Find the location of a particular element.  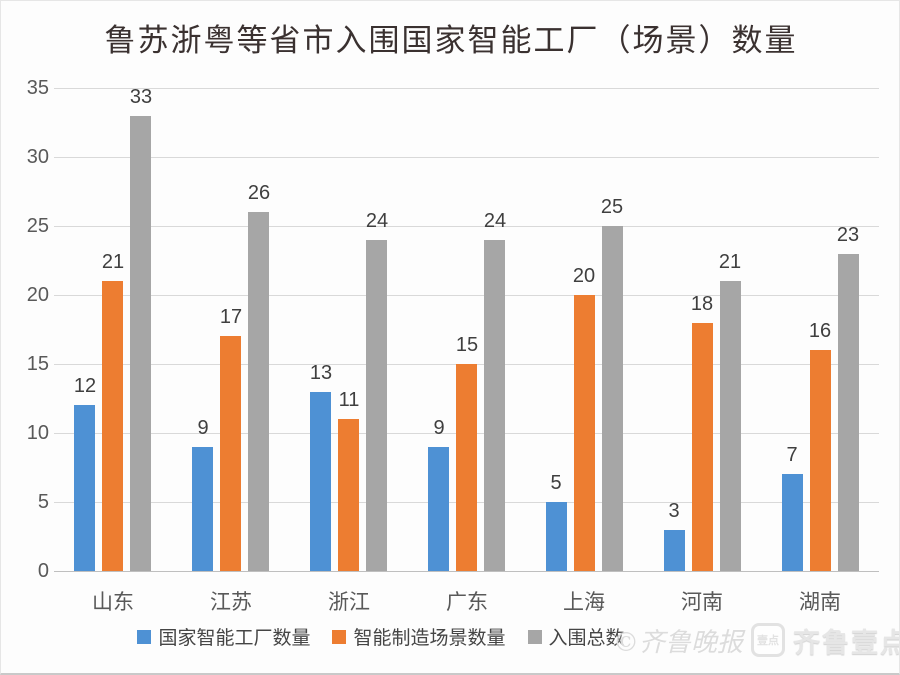

x-axis-category-label: 山东 is located at coordinates (113, 602).